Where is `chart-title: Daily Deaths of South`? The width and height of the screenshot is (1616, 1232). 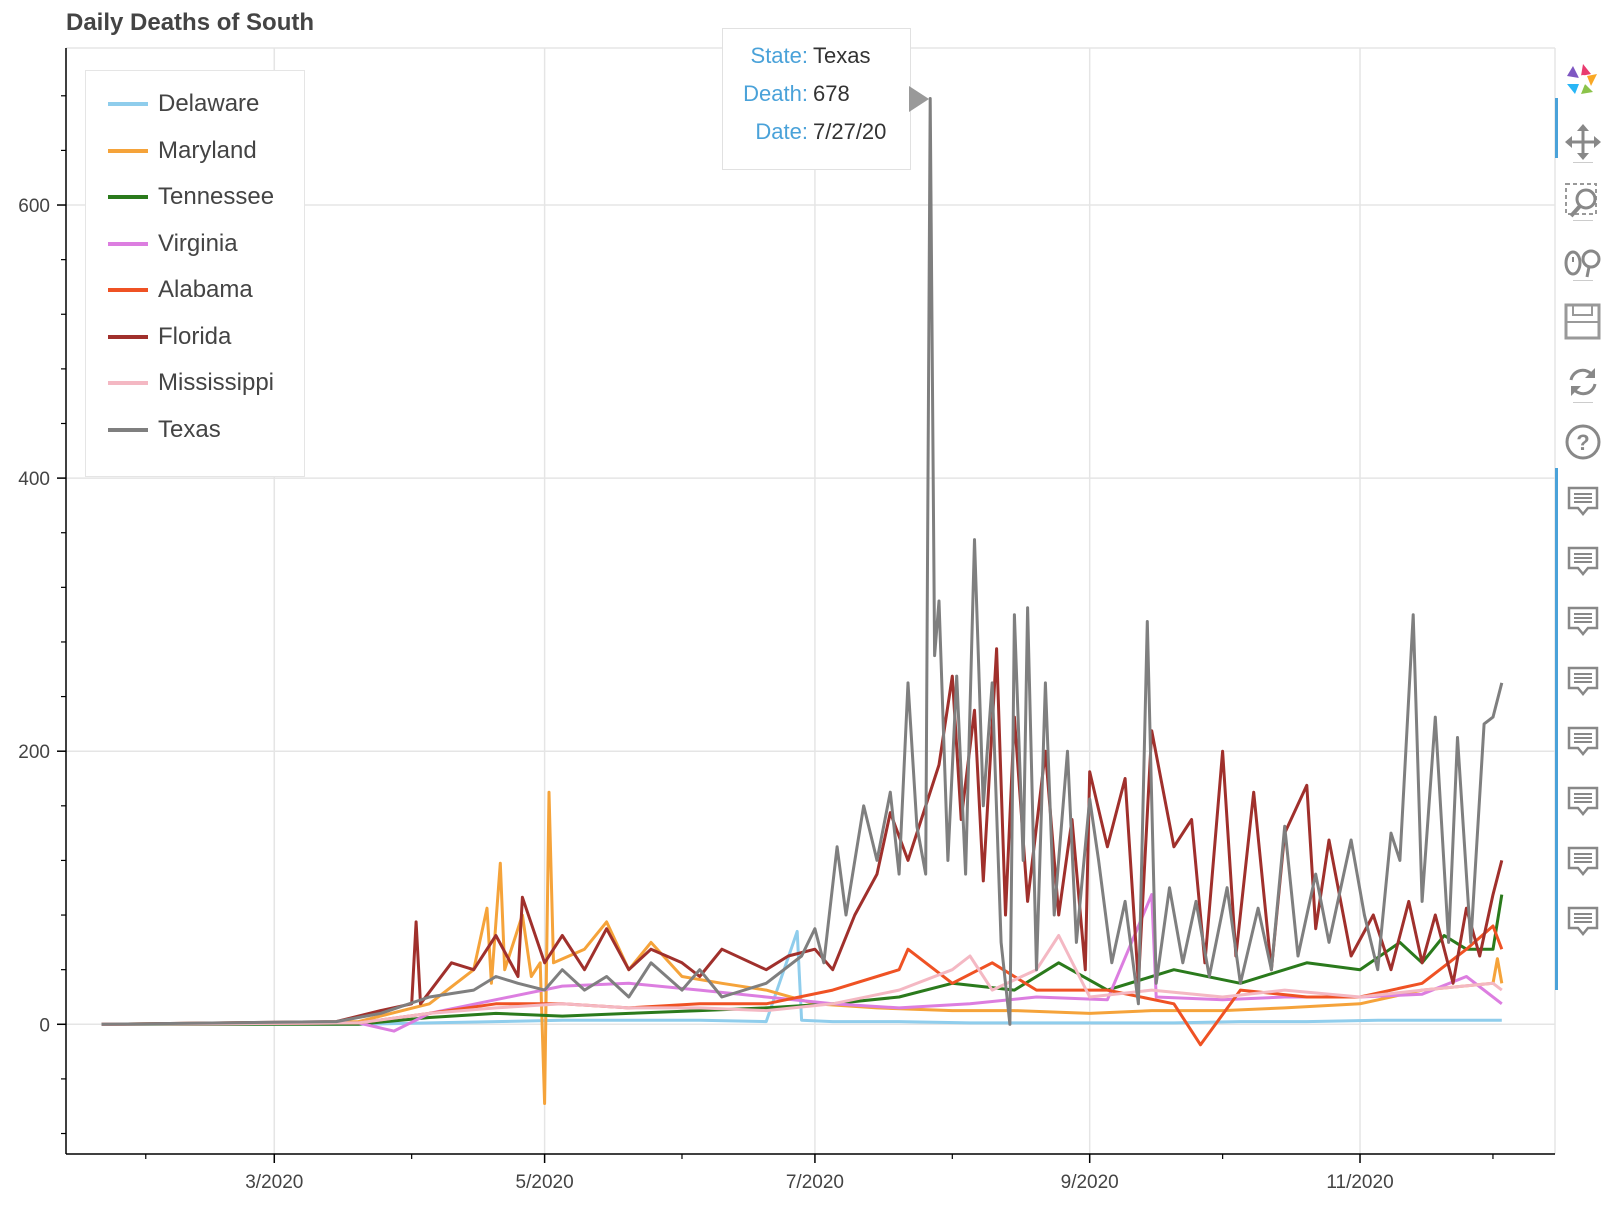 chart-title: Daily Deaths of South is located at coordinates (190, 22).